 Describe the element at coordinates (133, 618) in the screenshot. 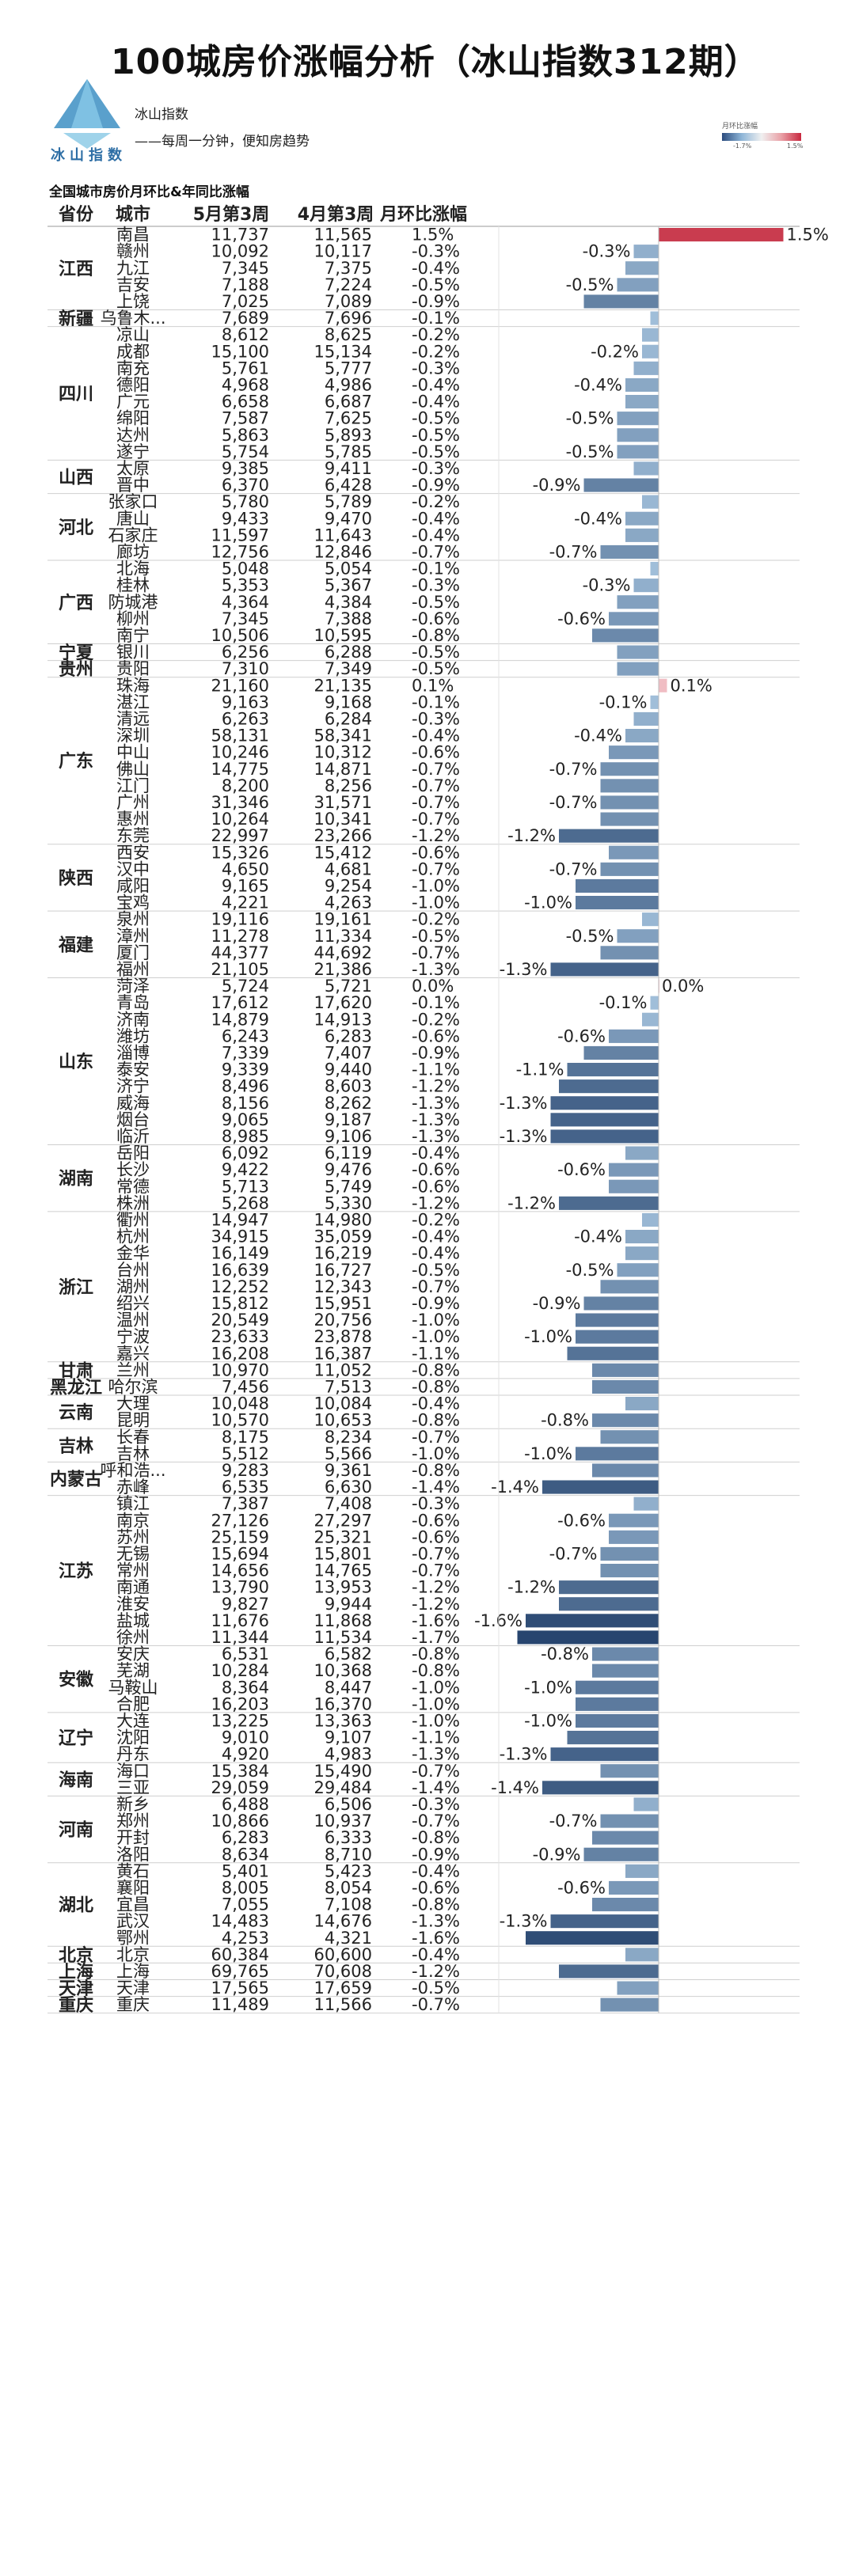

I see `city-name: 柳州` at that location.